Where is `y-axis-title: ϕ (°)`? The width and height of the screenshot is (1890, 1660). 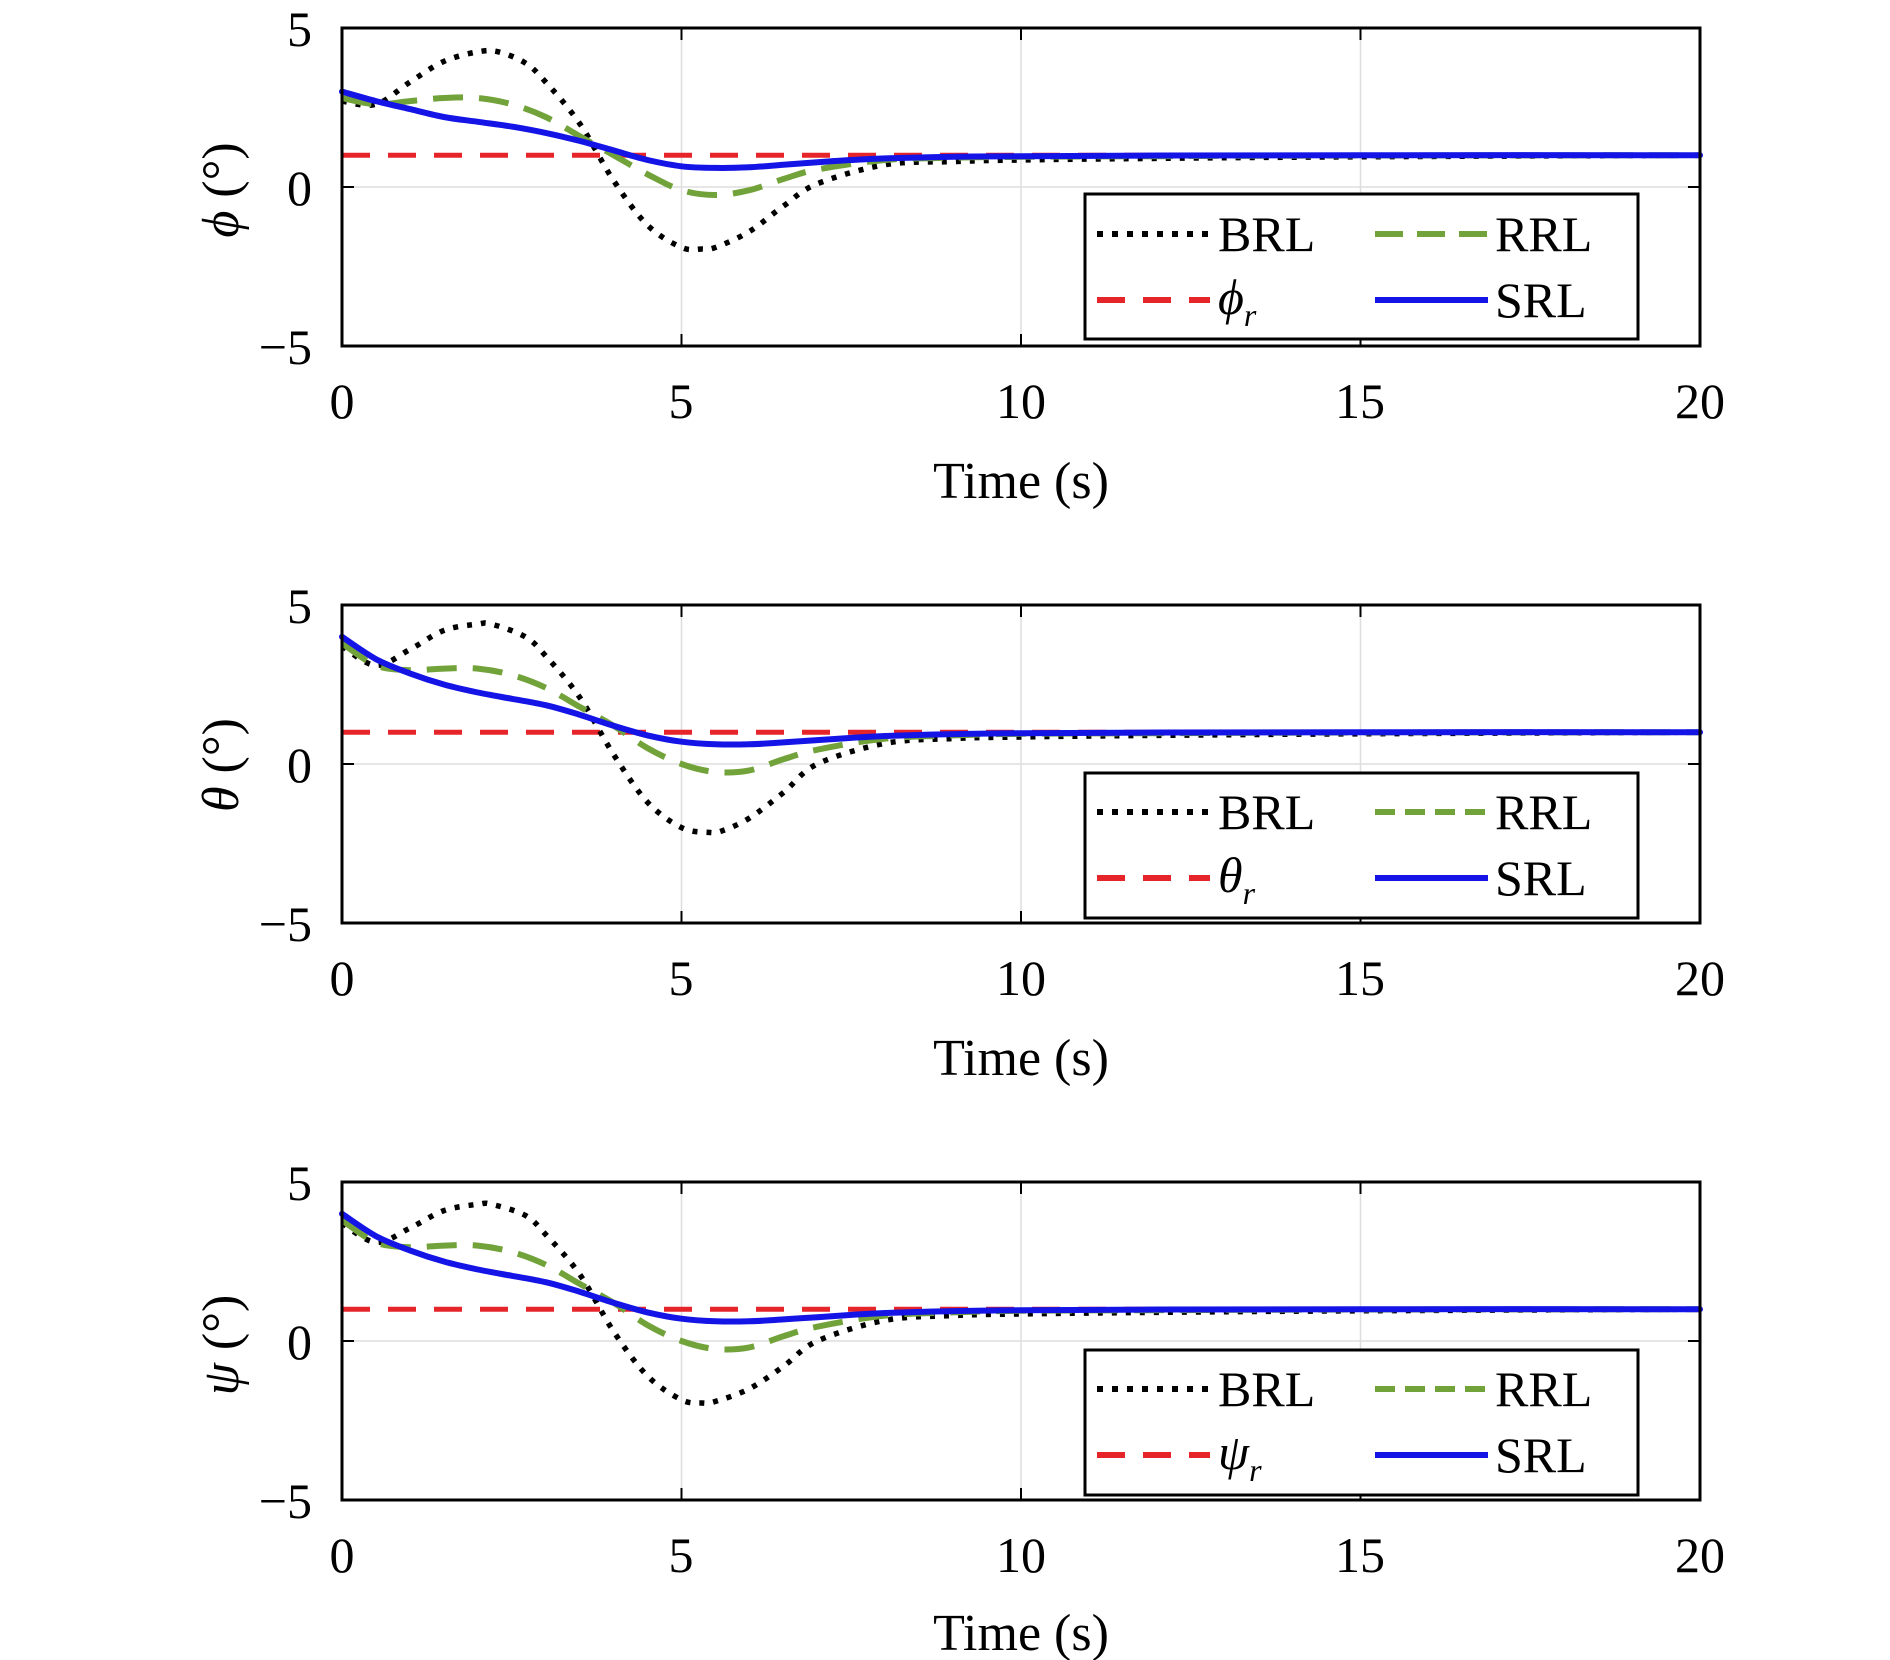 y-axis-title: ϕ (°) is located at coordinates (221, 189).